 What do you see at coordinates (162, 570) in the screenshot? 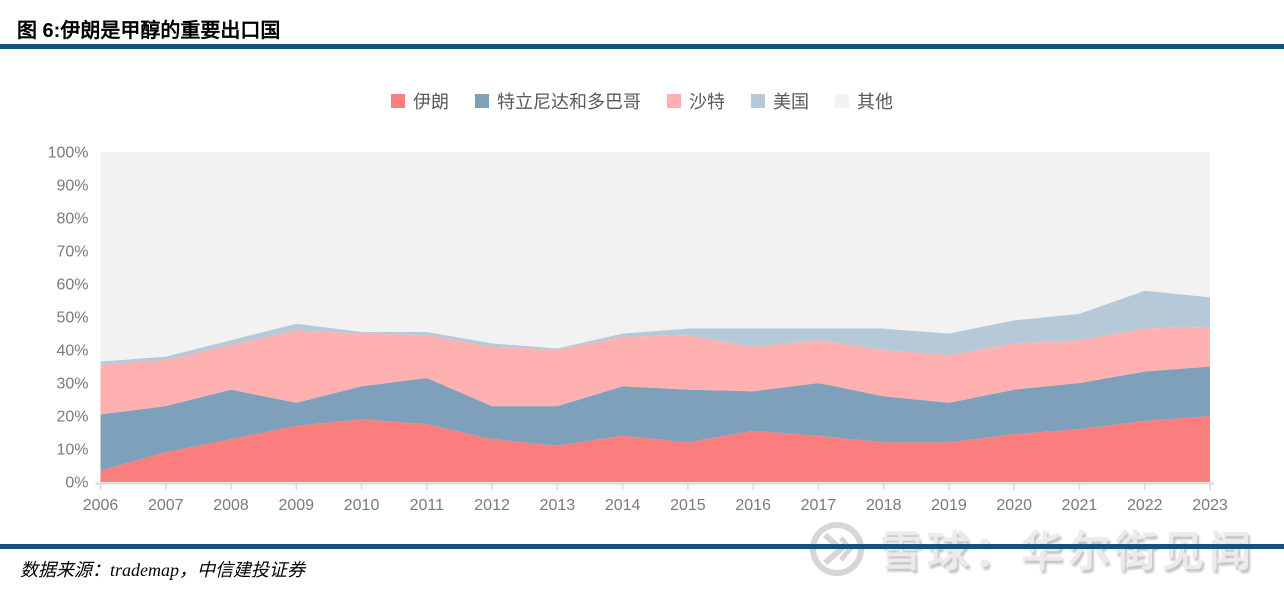
I see `data-source: 数据来源：trademap，中信建投证券` at bounding box center [162, 570].